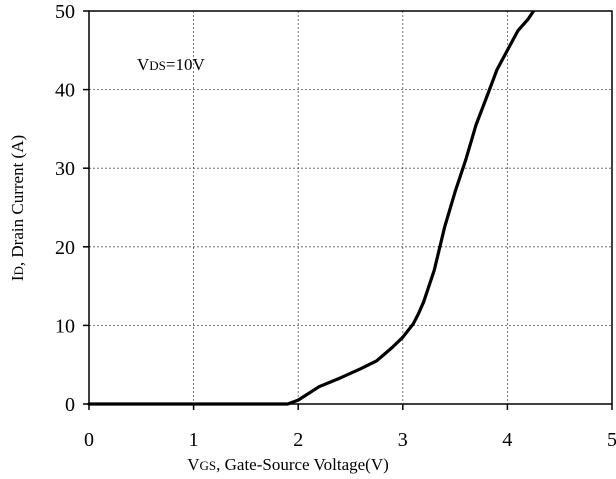  What do you see at coordinates (17, 208) in the screenshot?
I see `y-axis-label: ID, Drain Current (A)` at bounding box center [17, 208].